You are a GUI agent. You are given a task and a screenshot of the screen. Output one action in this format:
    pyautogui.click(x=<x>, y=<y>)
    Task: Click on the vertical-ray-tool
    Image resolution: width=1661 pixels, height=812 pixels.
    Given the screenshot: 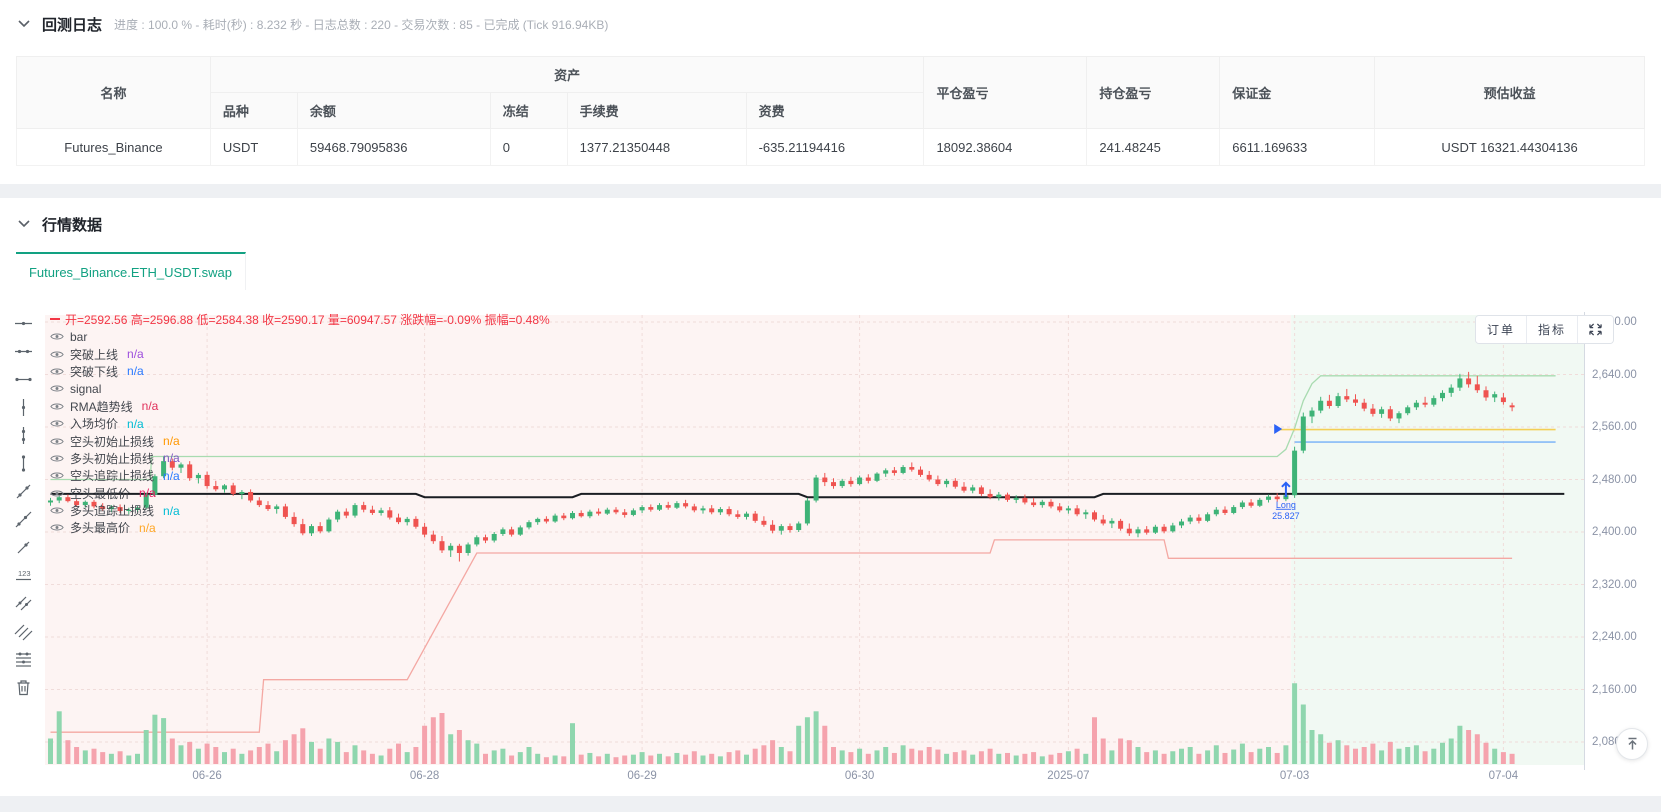 What is the action you would take?
    pyautogui.click(x=23, y=463)
    